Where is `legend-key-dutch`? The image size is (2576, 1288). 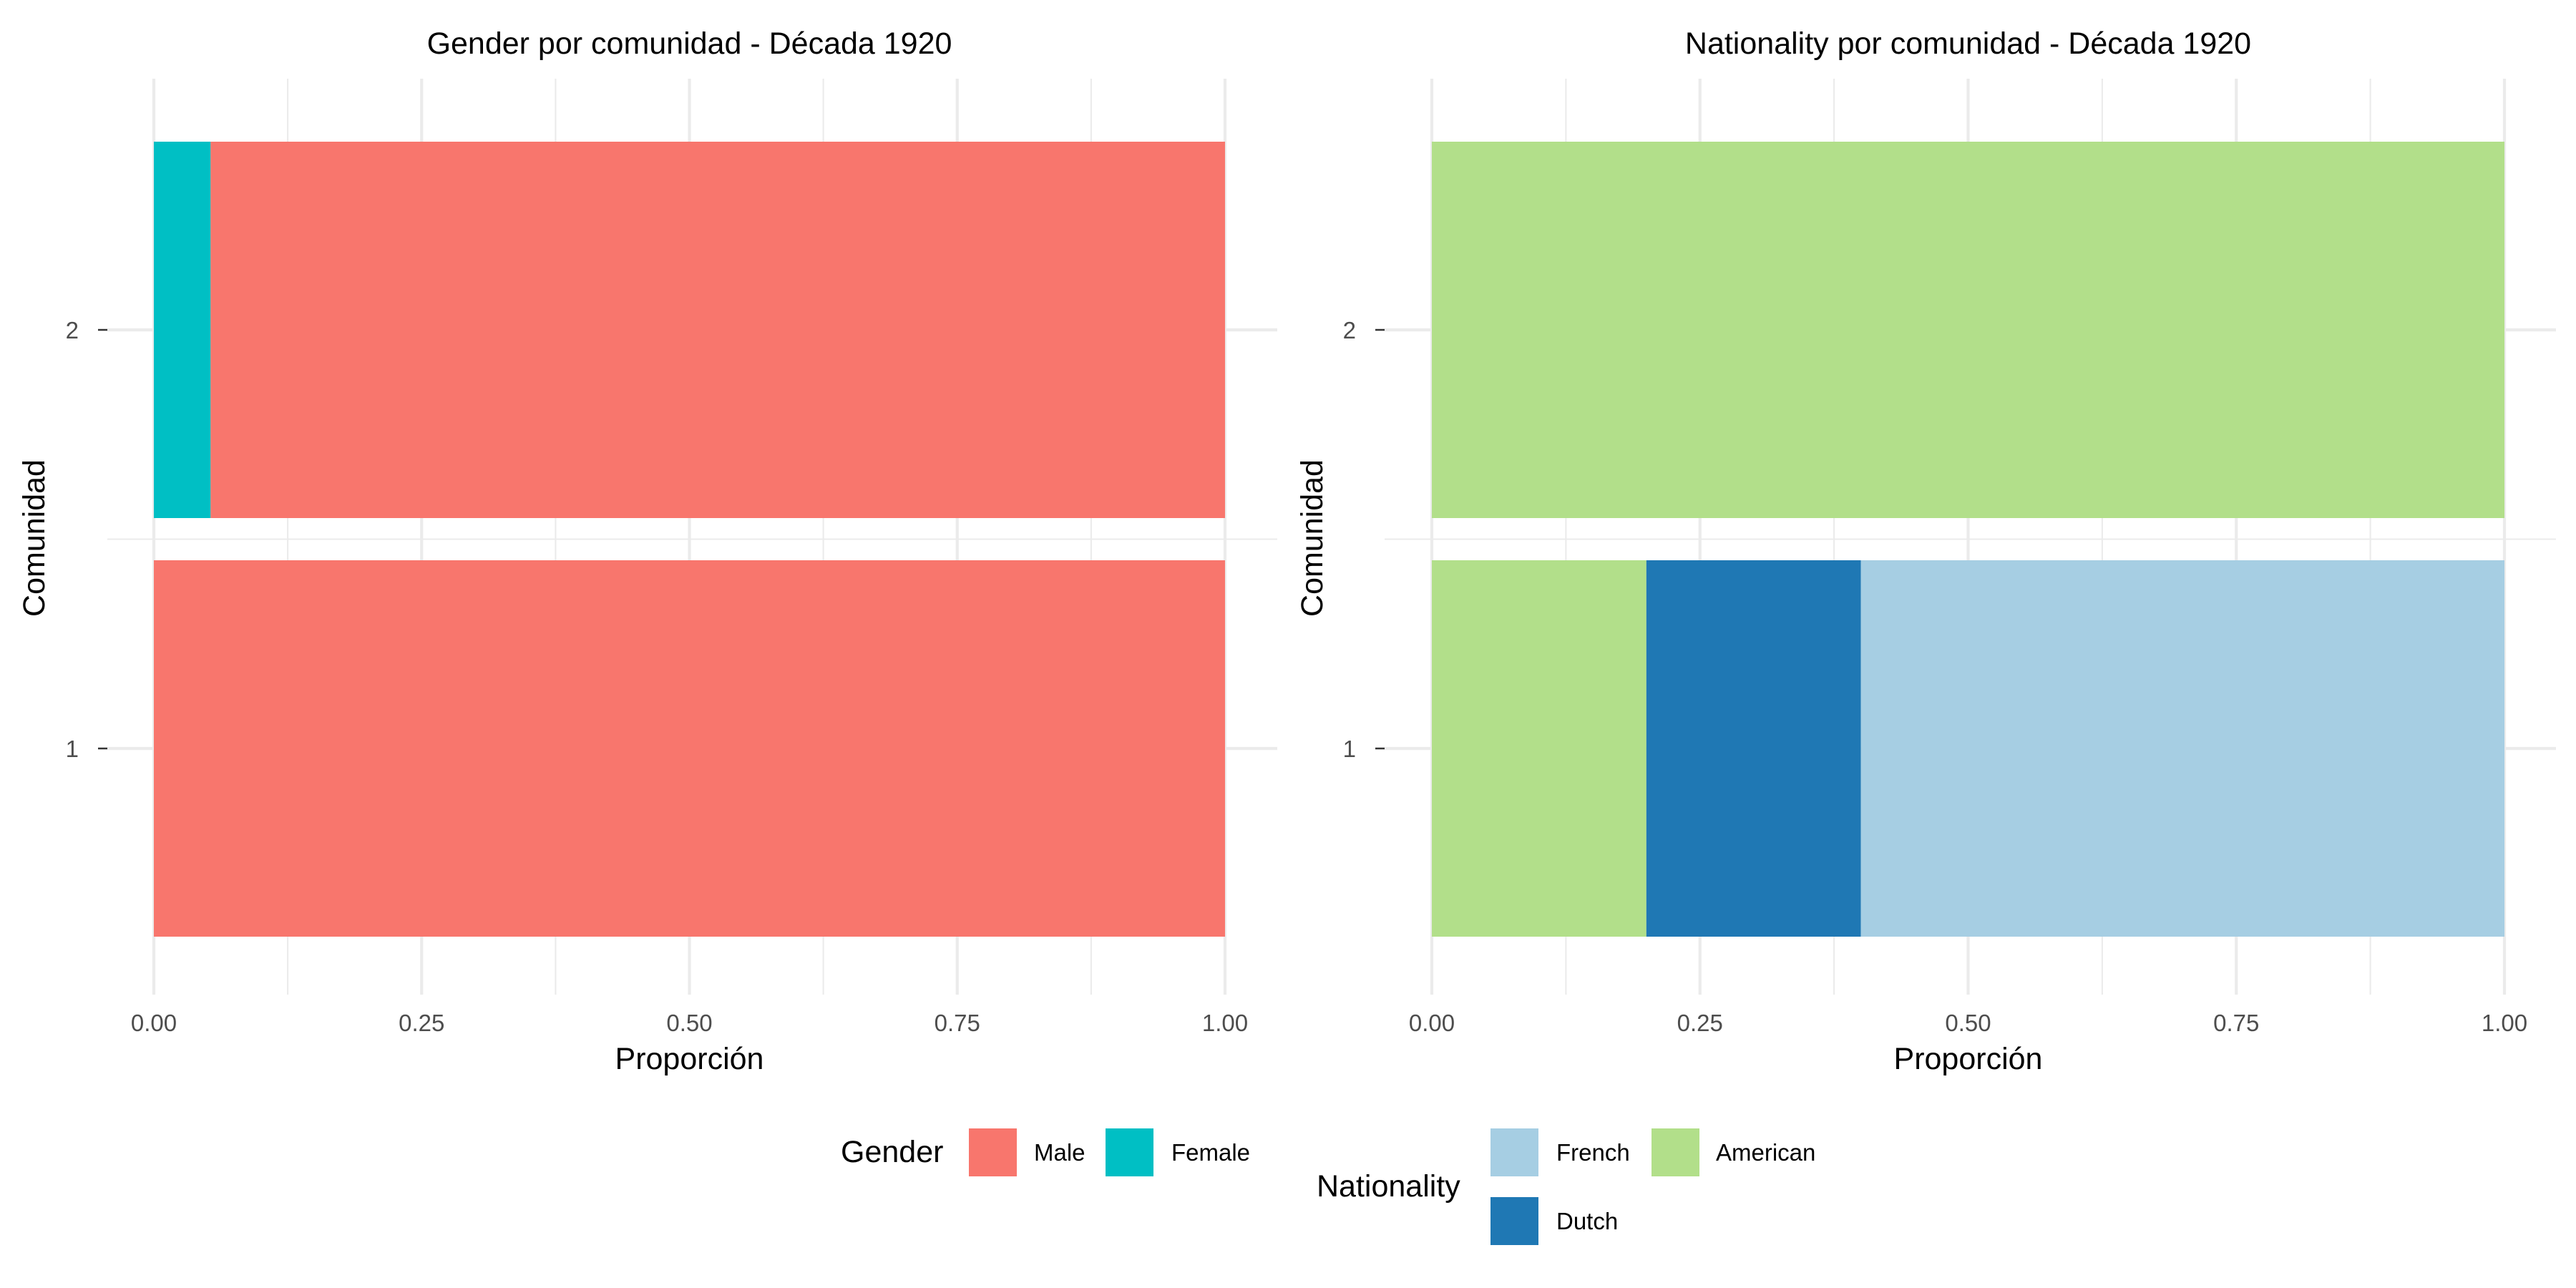 legend-key-dutch is located at coordinates (1514, 1221).